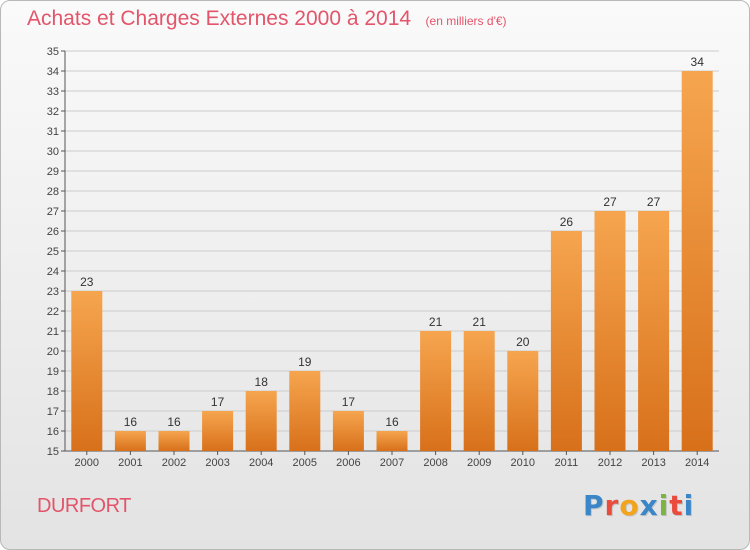 This screenshot has width=750, height=550. What do you see at coordinates (392, 441) in the screenshot?
I see `bar-2007` at bounding box center [392, 441].